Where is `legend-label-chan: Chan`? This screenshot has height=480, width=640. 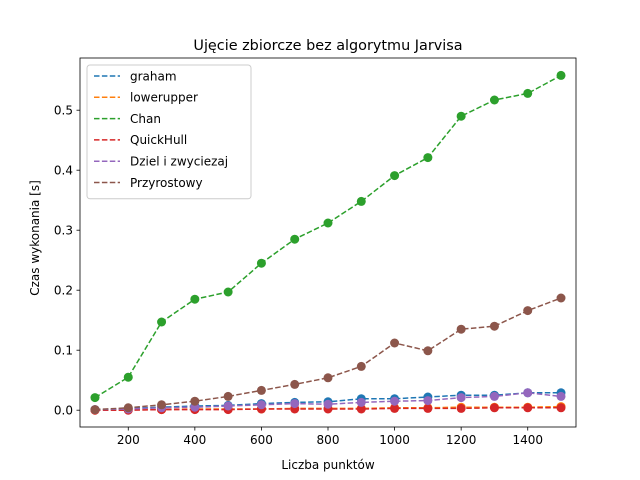 legend-label-chan: Chan is located at coordinates (145, 119).